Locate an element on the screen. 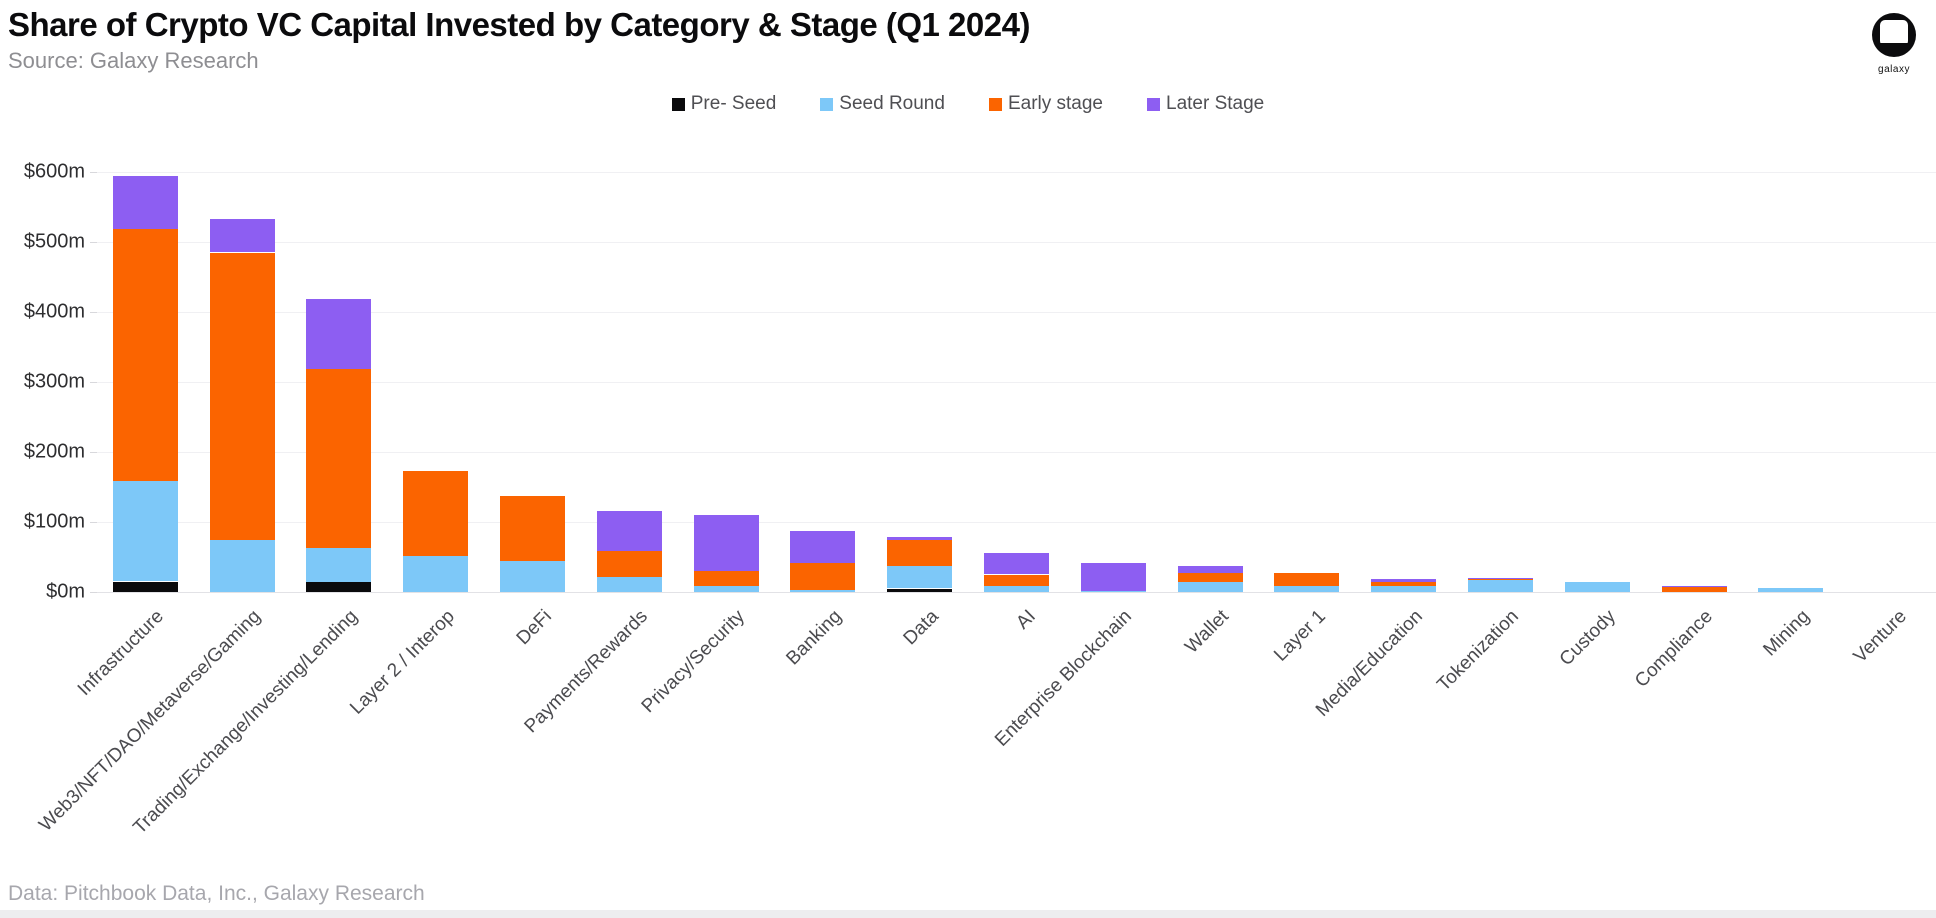 The width and height of the screenshot is (1936, 918). x-axis-label: Data is located at coordinates (921, 628).